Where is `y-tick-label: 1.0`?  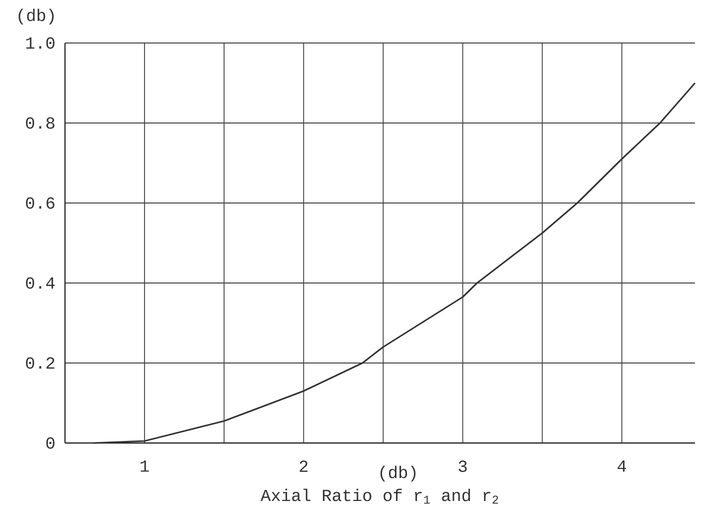 y-tick-label: 1.0 is located at coordinates (40, 43).